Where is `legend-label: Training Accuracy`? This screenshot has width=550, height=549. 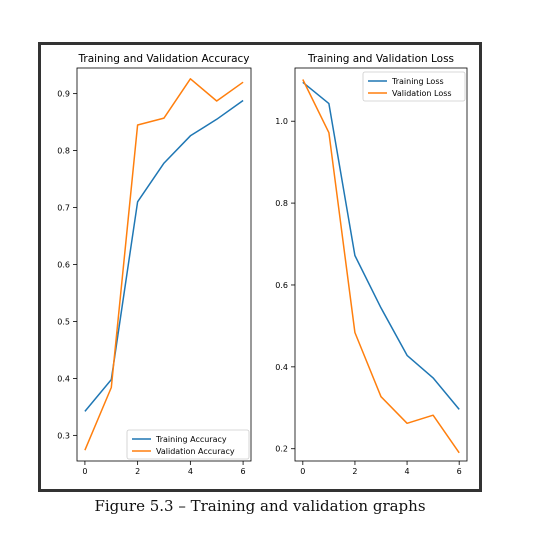 legend-label: Training Accuracy is located at coordinates (191, 439).